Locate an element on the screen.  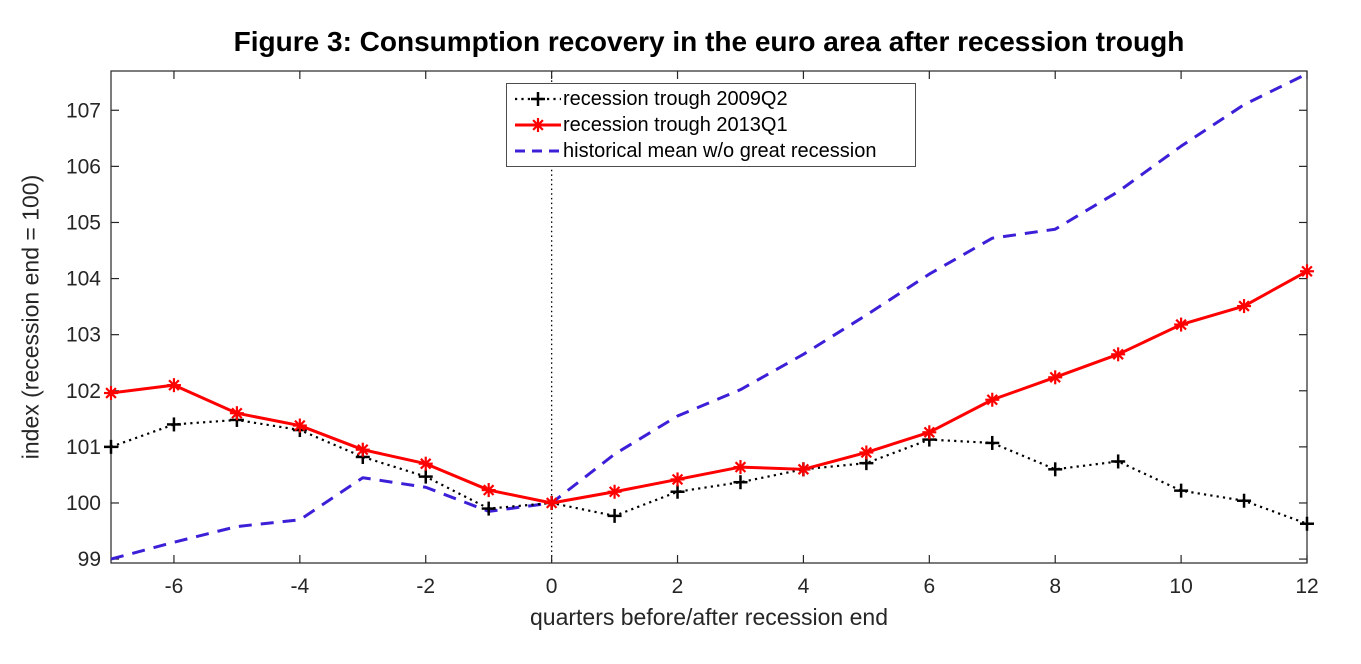
dotted-plus-line-sample-icon is located at coordinates (538, 99).